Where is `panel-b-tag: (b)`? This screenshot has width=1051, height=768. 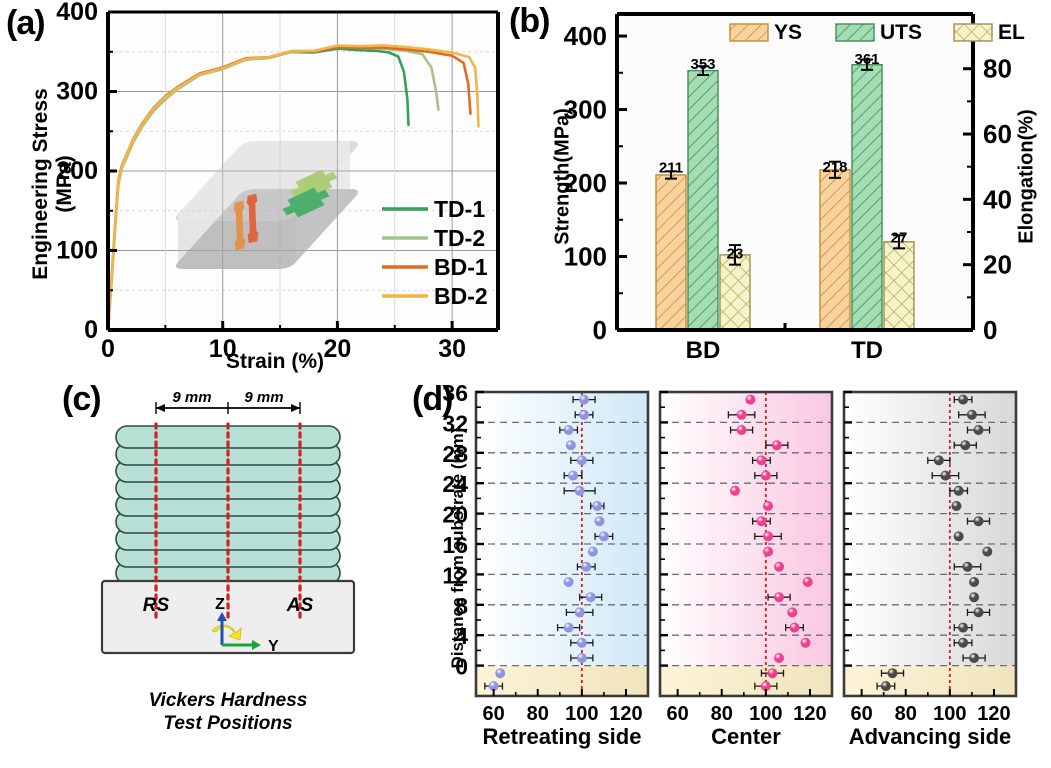
panel-b-tag: (b) is located at coordinates (529, 21).